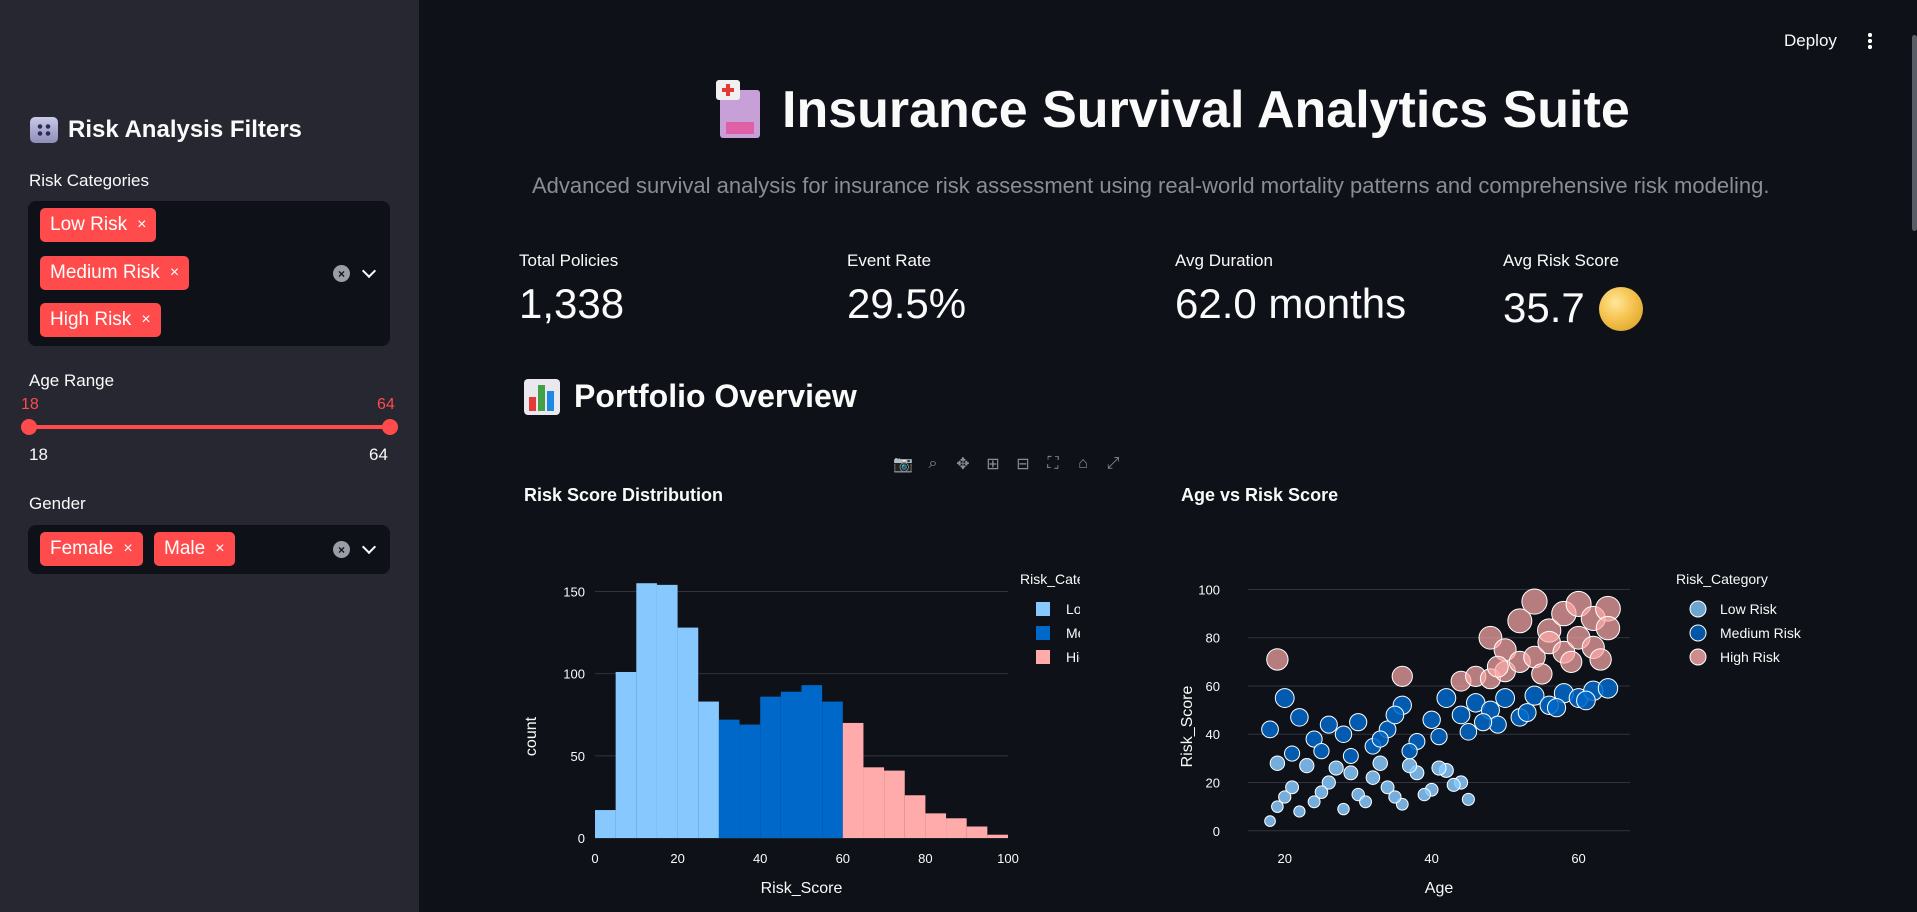  Describe the element at coordinates (91, 319) in the screenshot. I see `tag-label: High Risk` at that location.